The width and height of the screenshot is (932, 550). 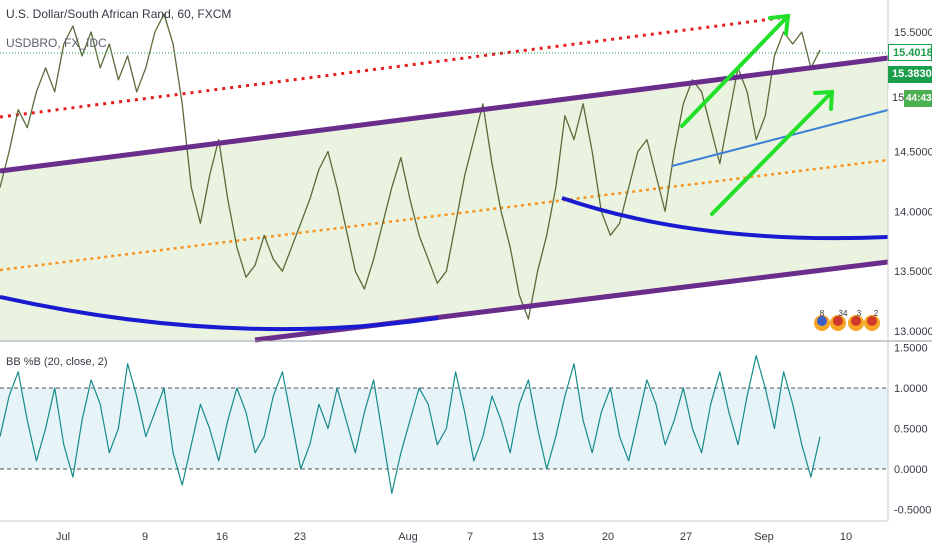 What do you see at coordinates (822, 313) in the screenshot?
I see `event-label: 8` at bounding box center [822, 313].